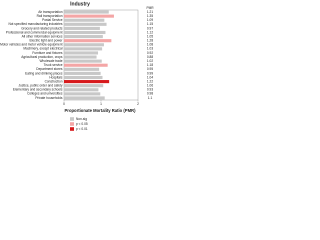  What do you see at coordinates (49, 69) in the screenshot?
I see `y-tick-label: Department stores` at bounding box center [49, 69].